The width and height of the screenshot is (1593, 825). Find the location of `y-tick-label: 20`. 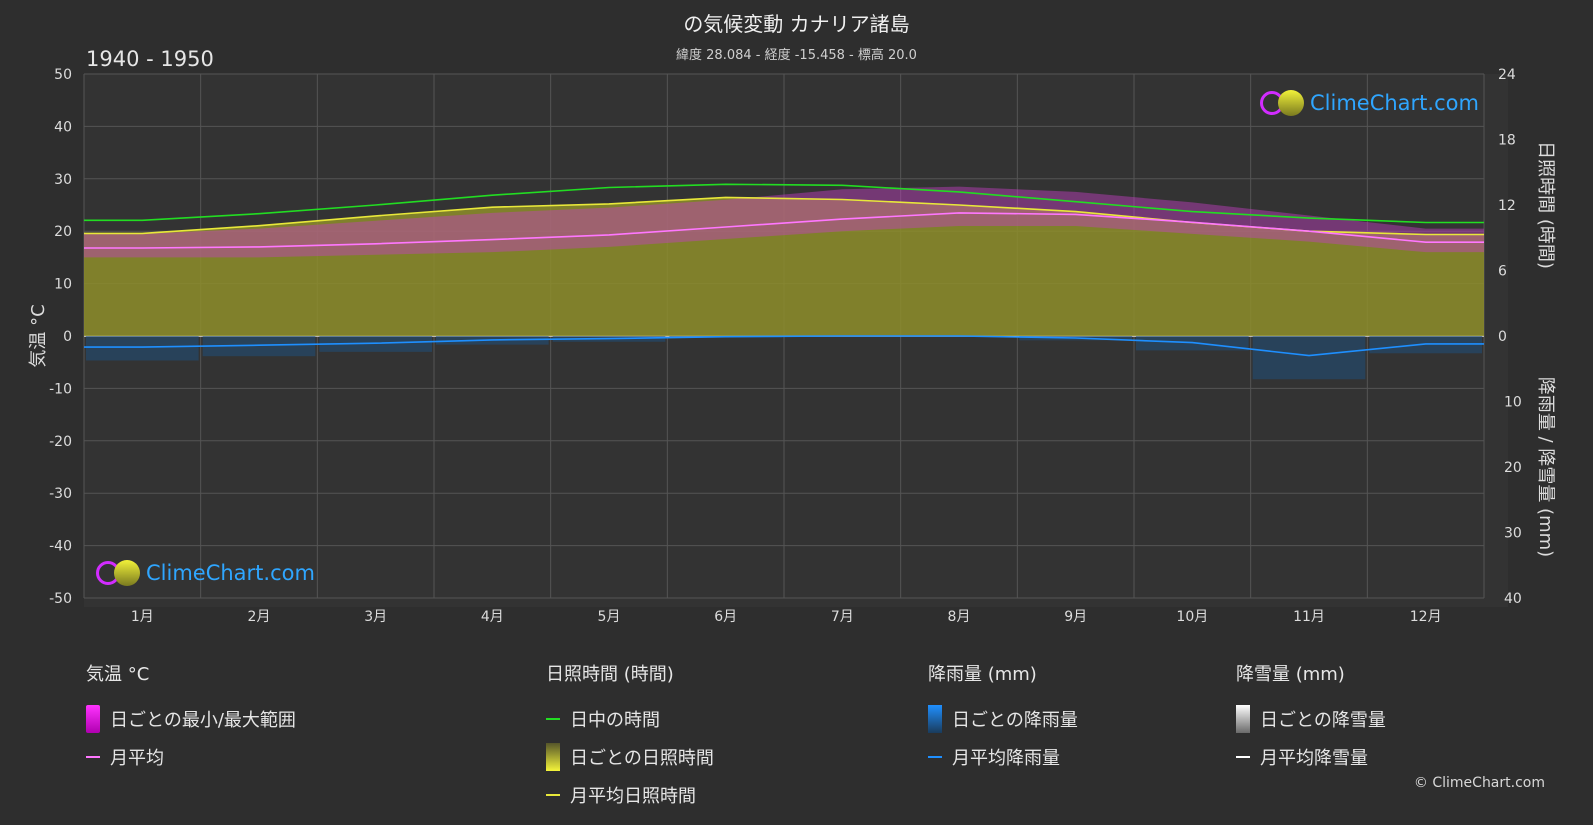

y-tick-label: 20 is located at coordinates (63, 232).